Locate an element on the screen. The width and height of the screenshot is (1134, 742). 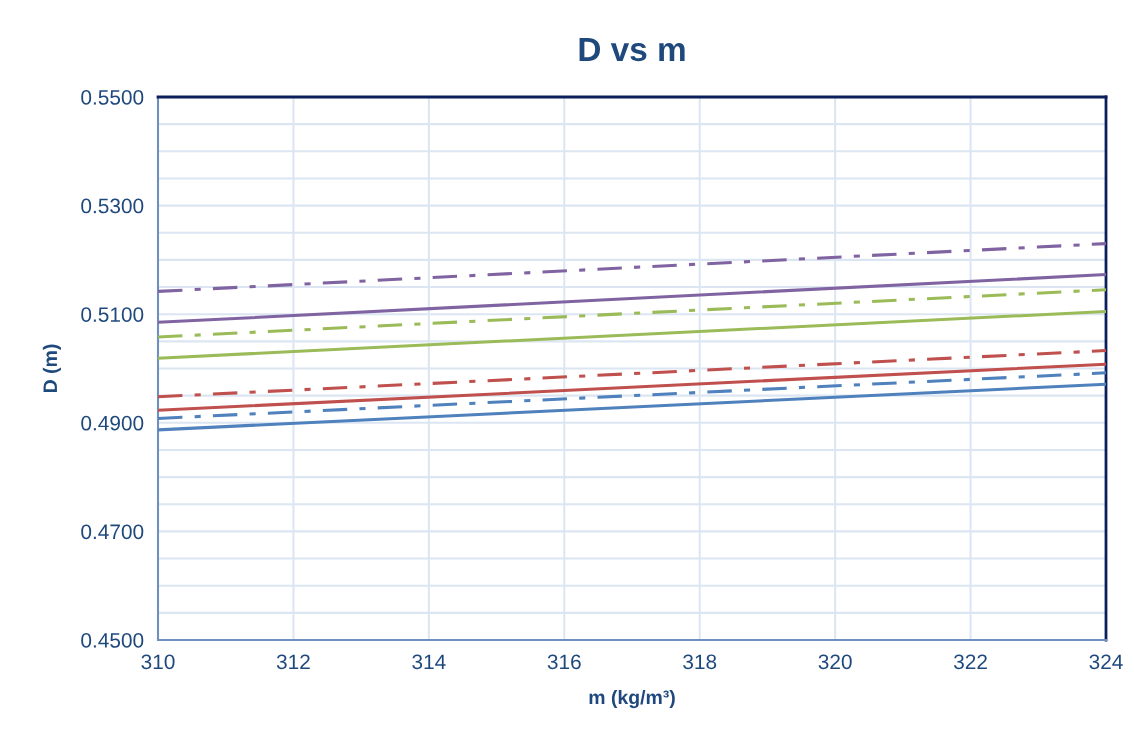
x-tick-label: 322 is located at coordinates (970, 662).